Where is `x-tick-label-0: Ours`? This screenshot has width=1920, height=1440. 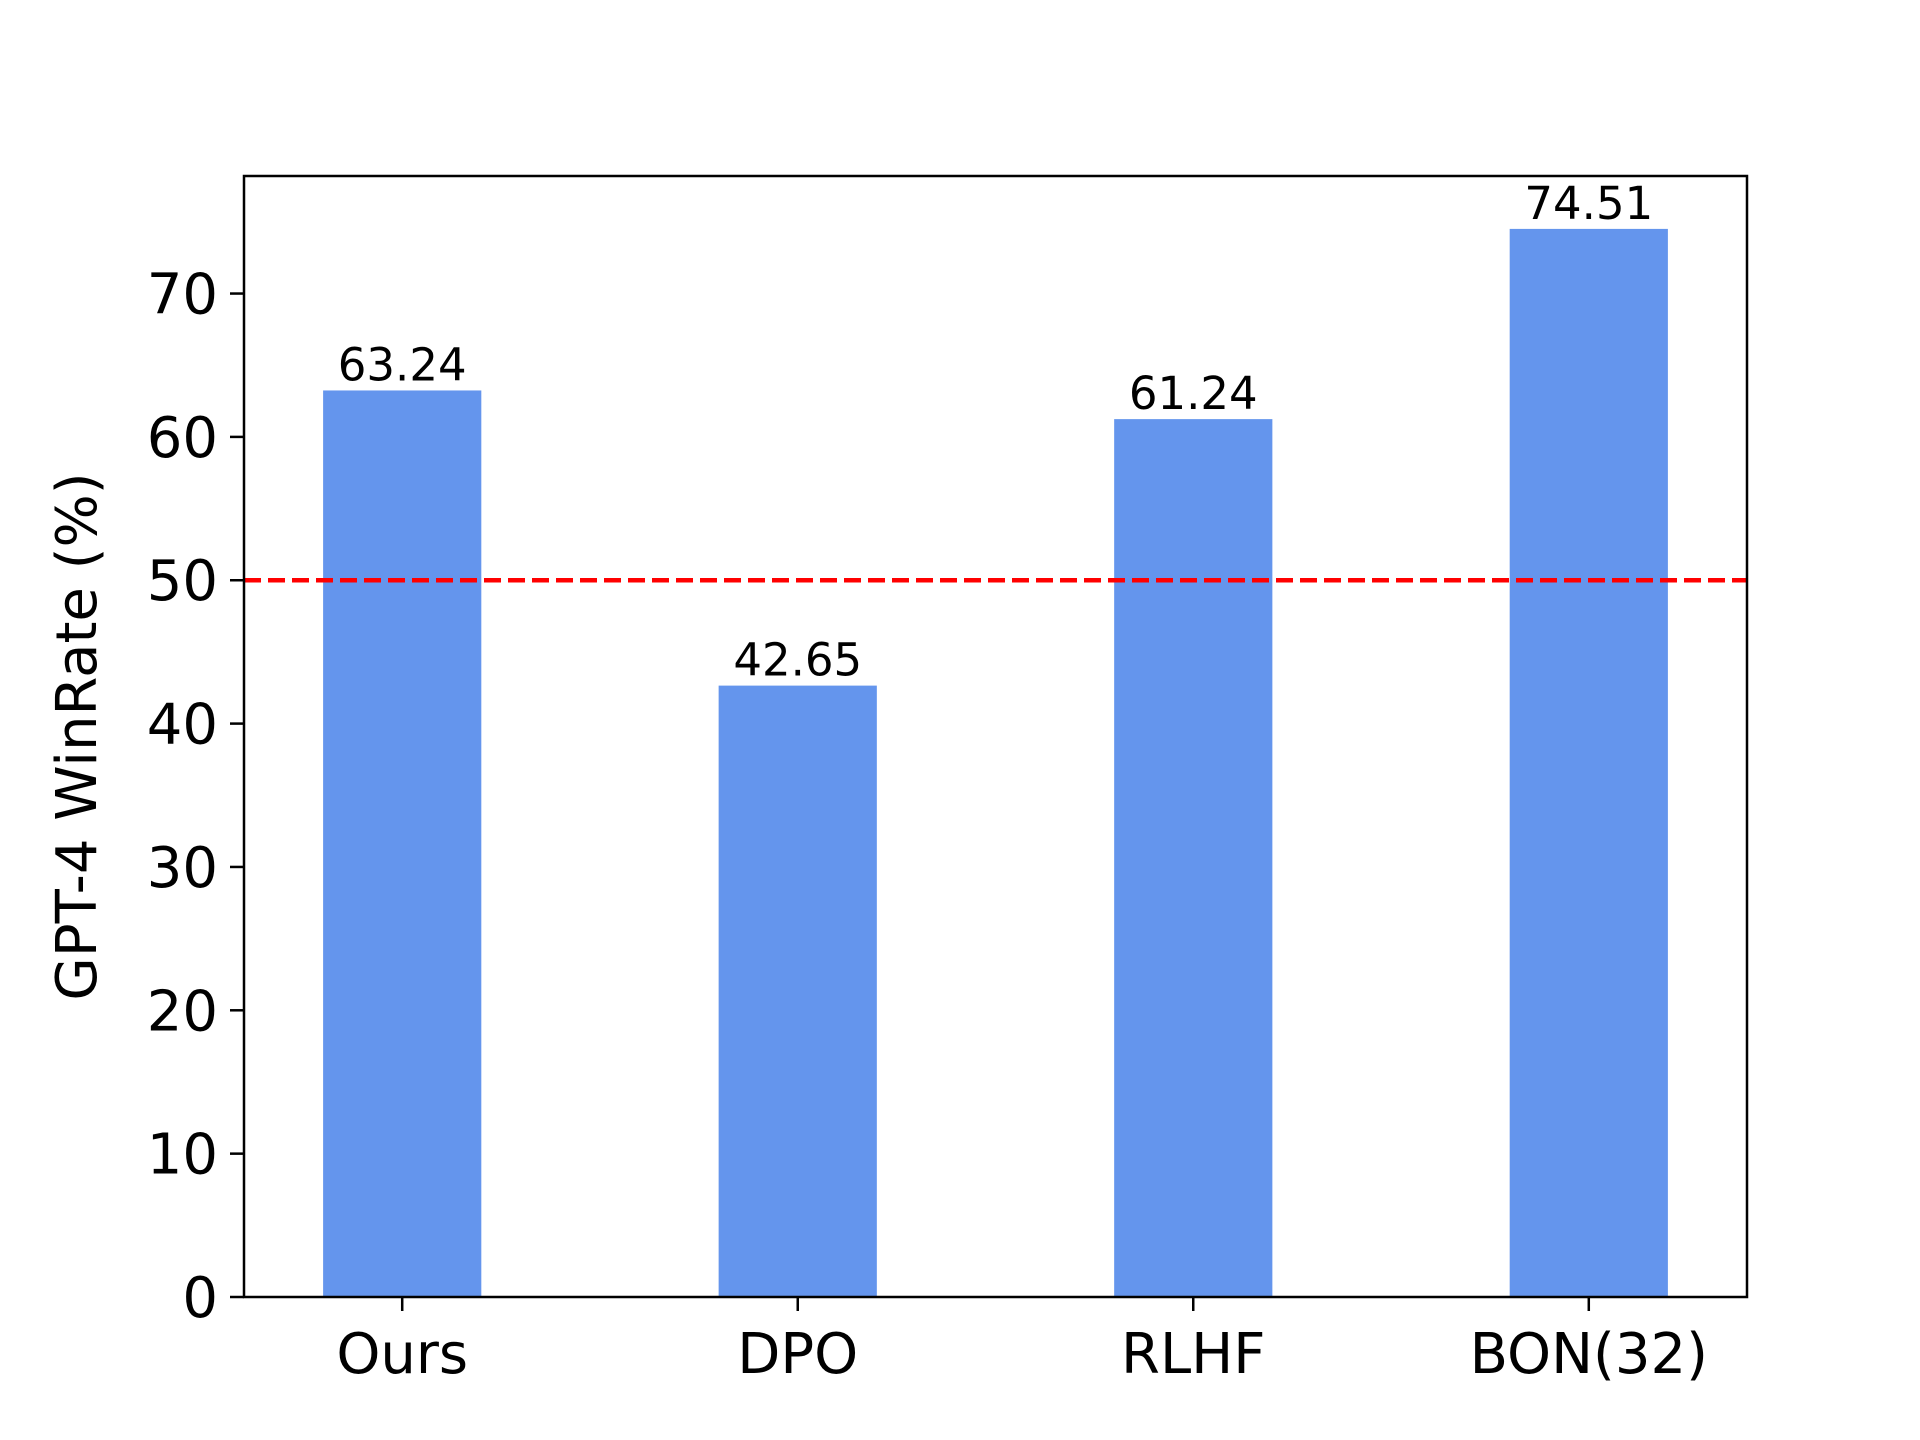 x-tick-label-0: Ours is located at coordinates (402, 1354).